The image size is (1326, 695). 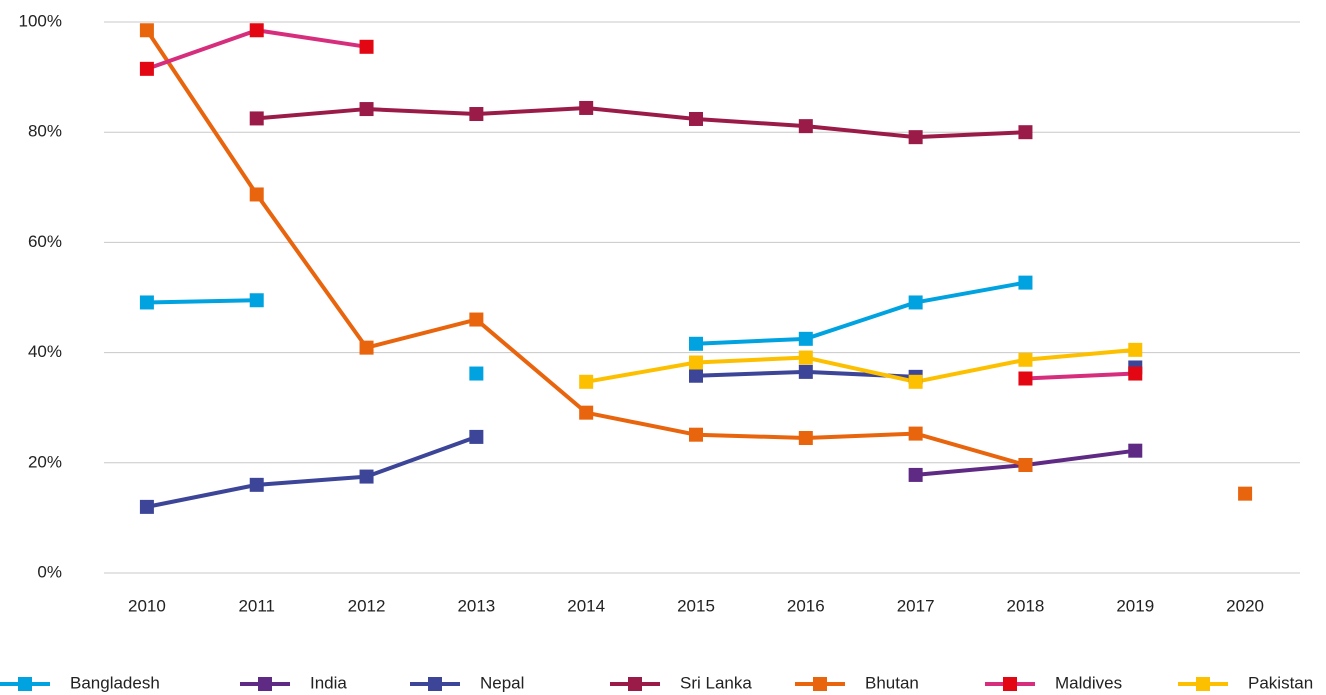 I want to click on x-tick-label: 2019, so click(x=1135, y=605).